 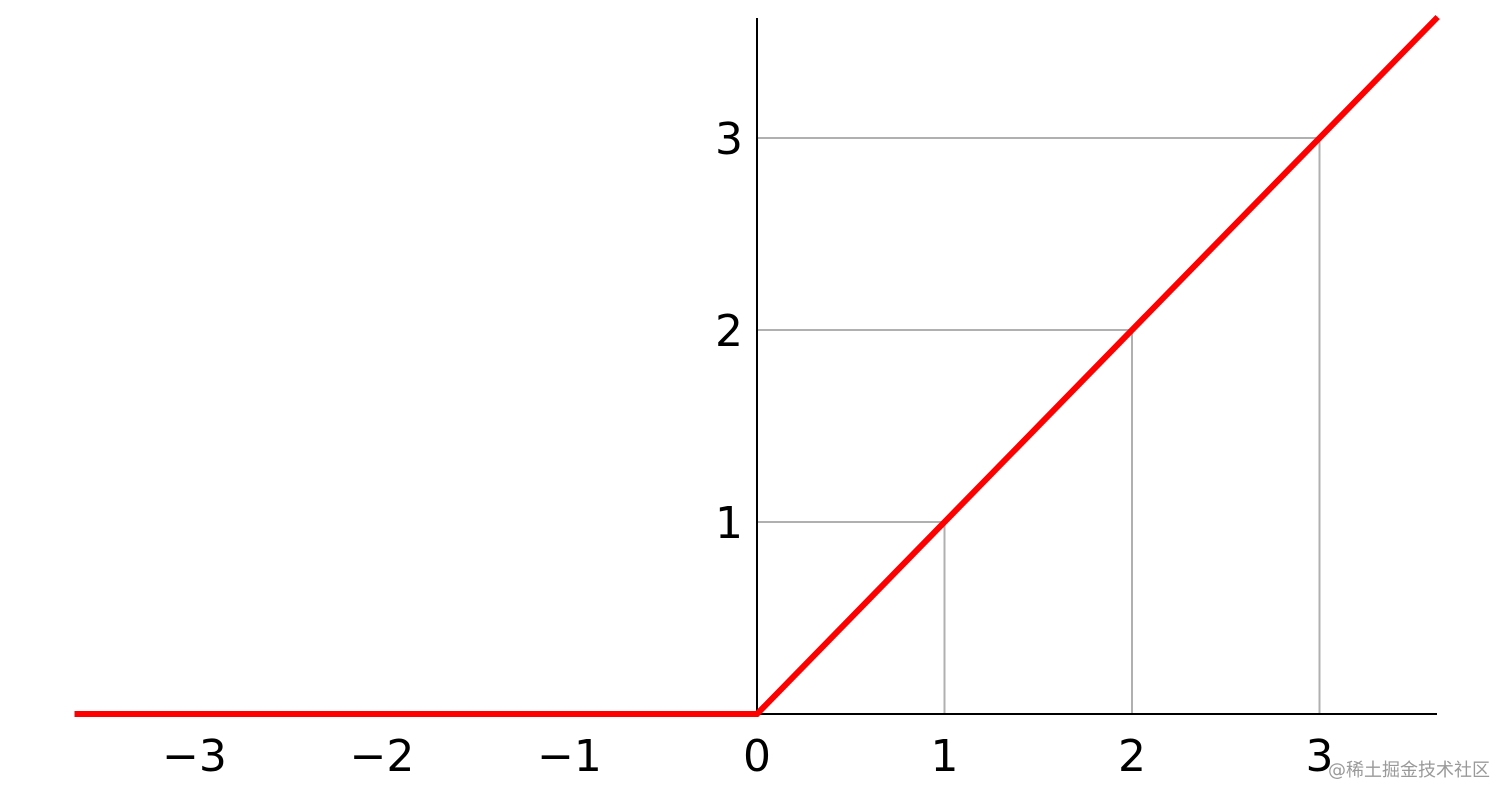 I want to click on y-tick-label: 1, so click(x=729, y=523).